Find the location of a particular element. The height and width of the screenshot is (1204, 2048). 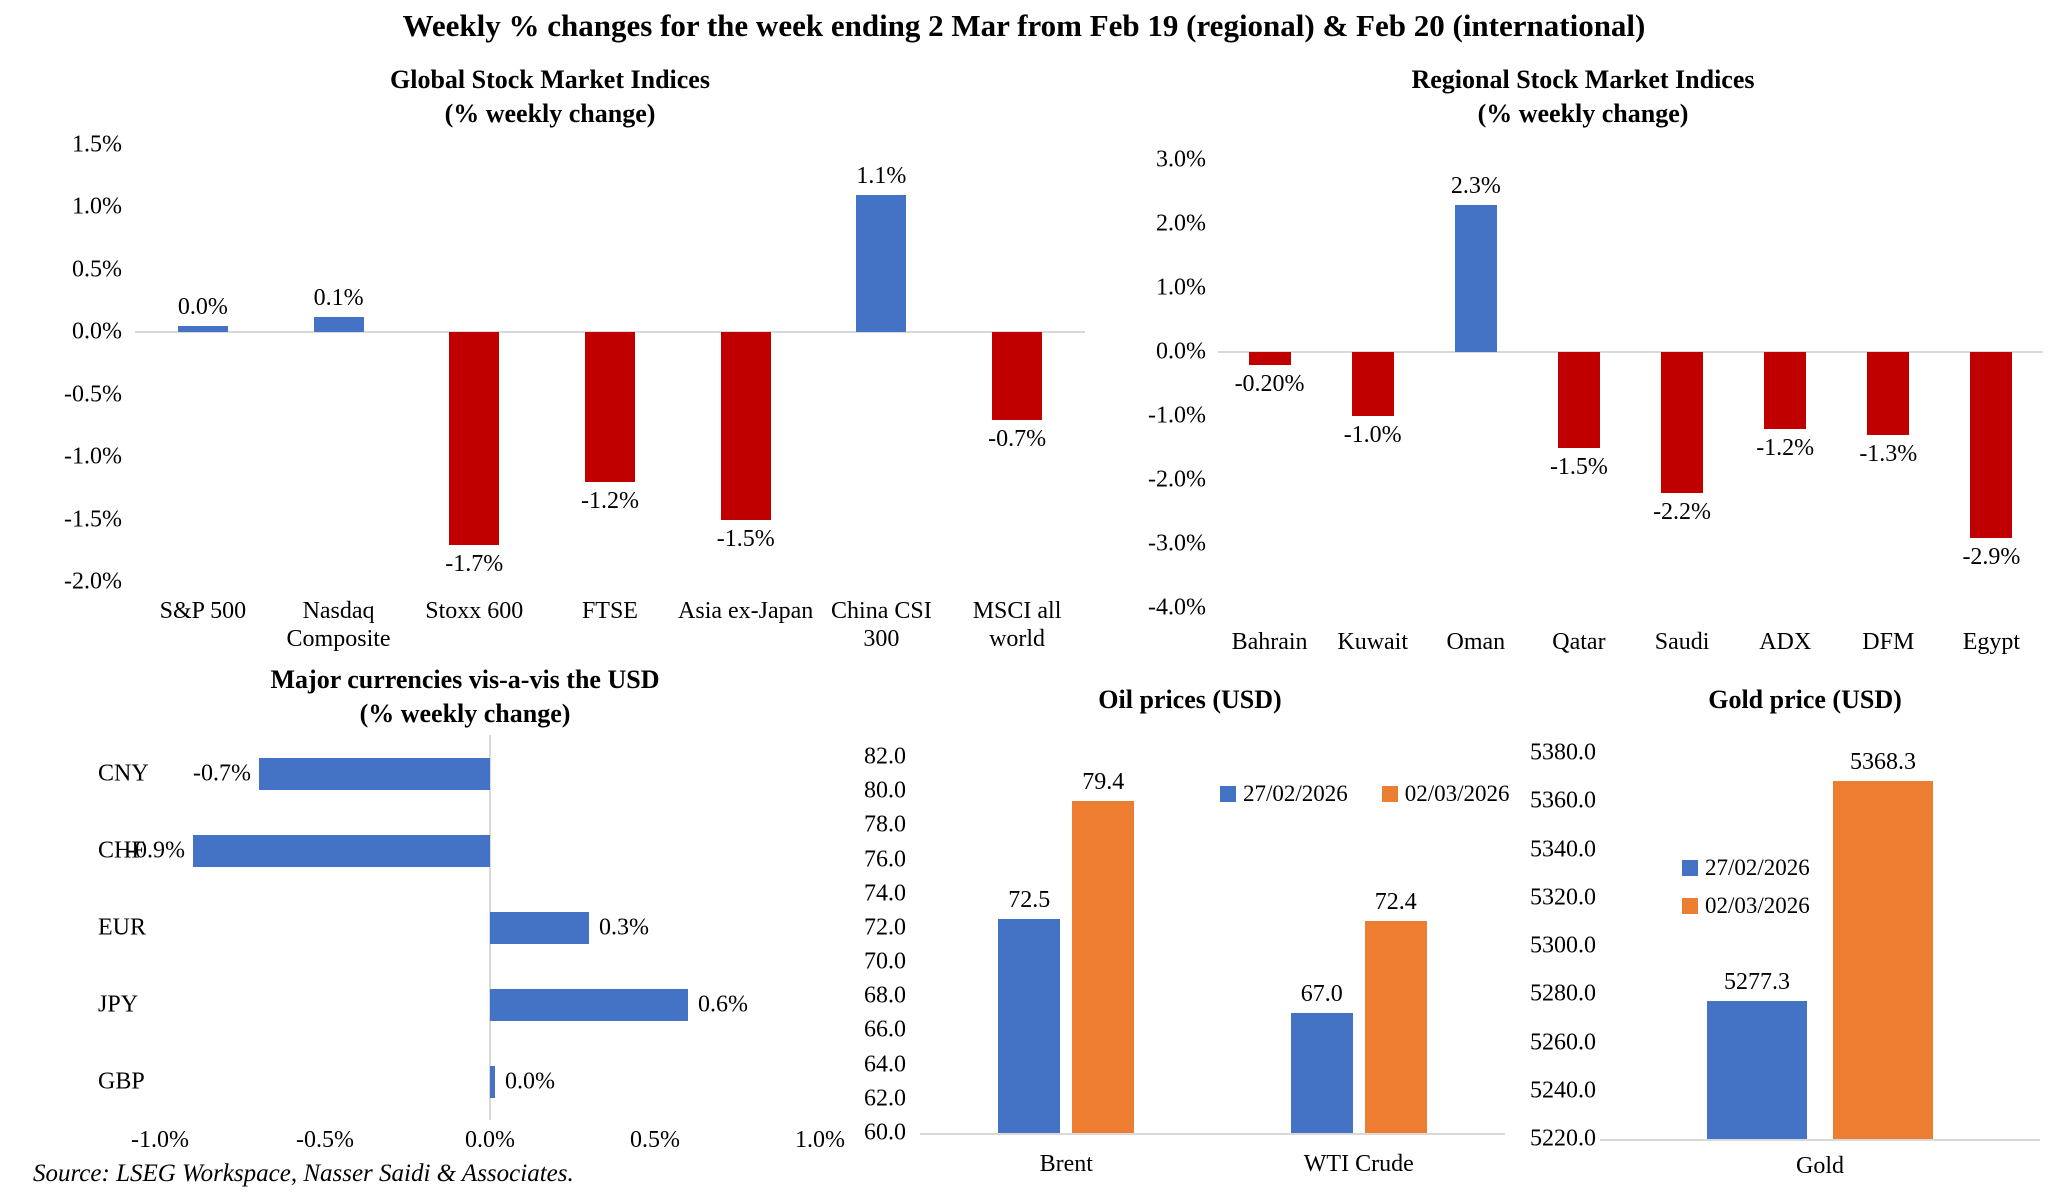

y-axis-tick-label: 5240.0 is located at coordinates (1563, 1090).